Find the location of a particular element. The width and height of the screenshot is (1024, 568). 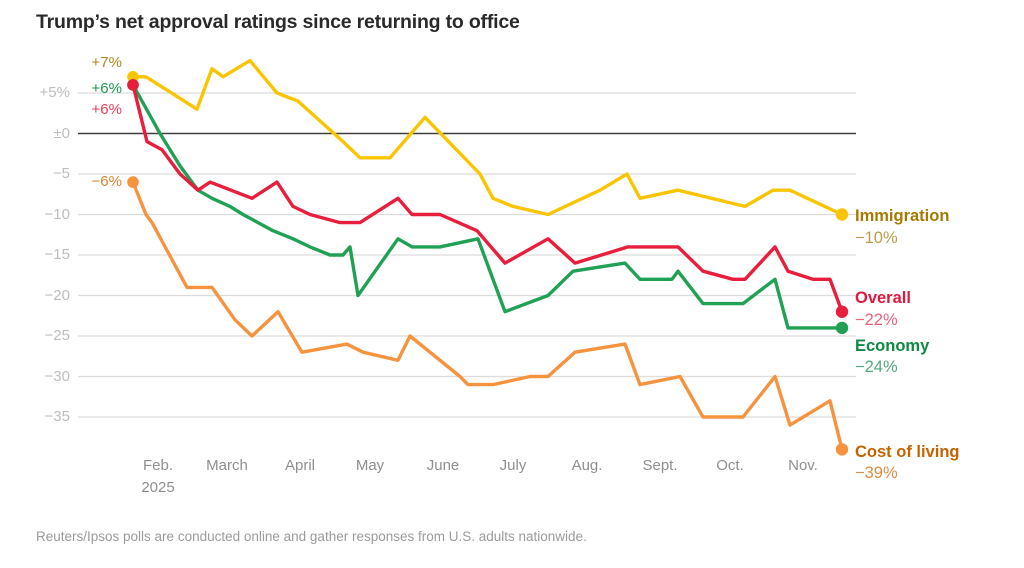

series-end-title: Immigration is located at coordinates (902, 216).